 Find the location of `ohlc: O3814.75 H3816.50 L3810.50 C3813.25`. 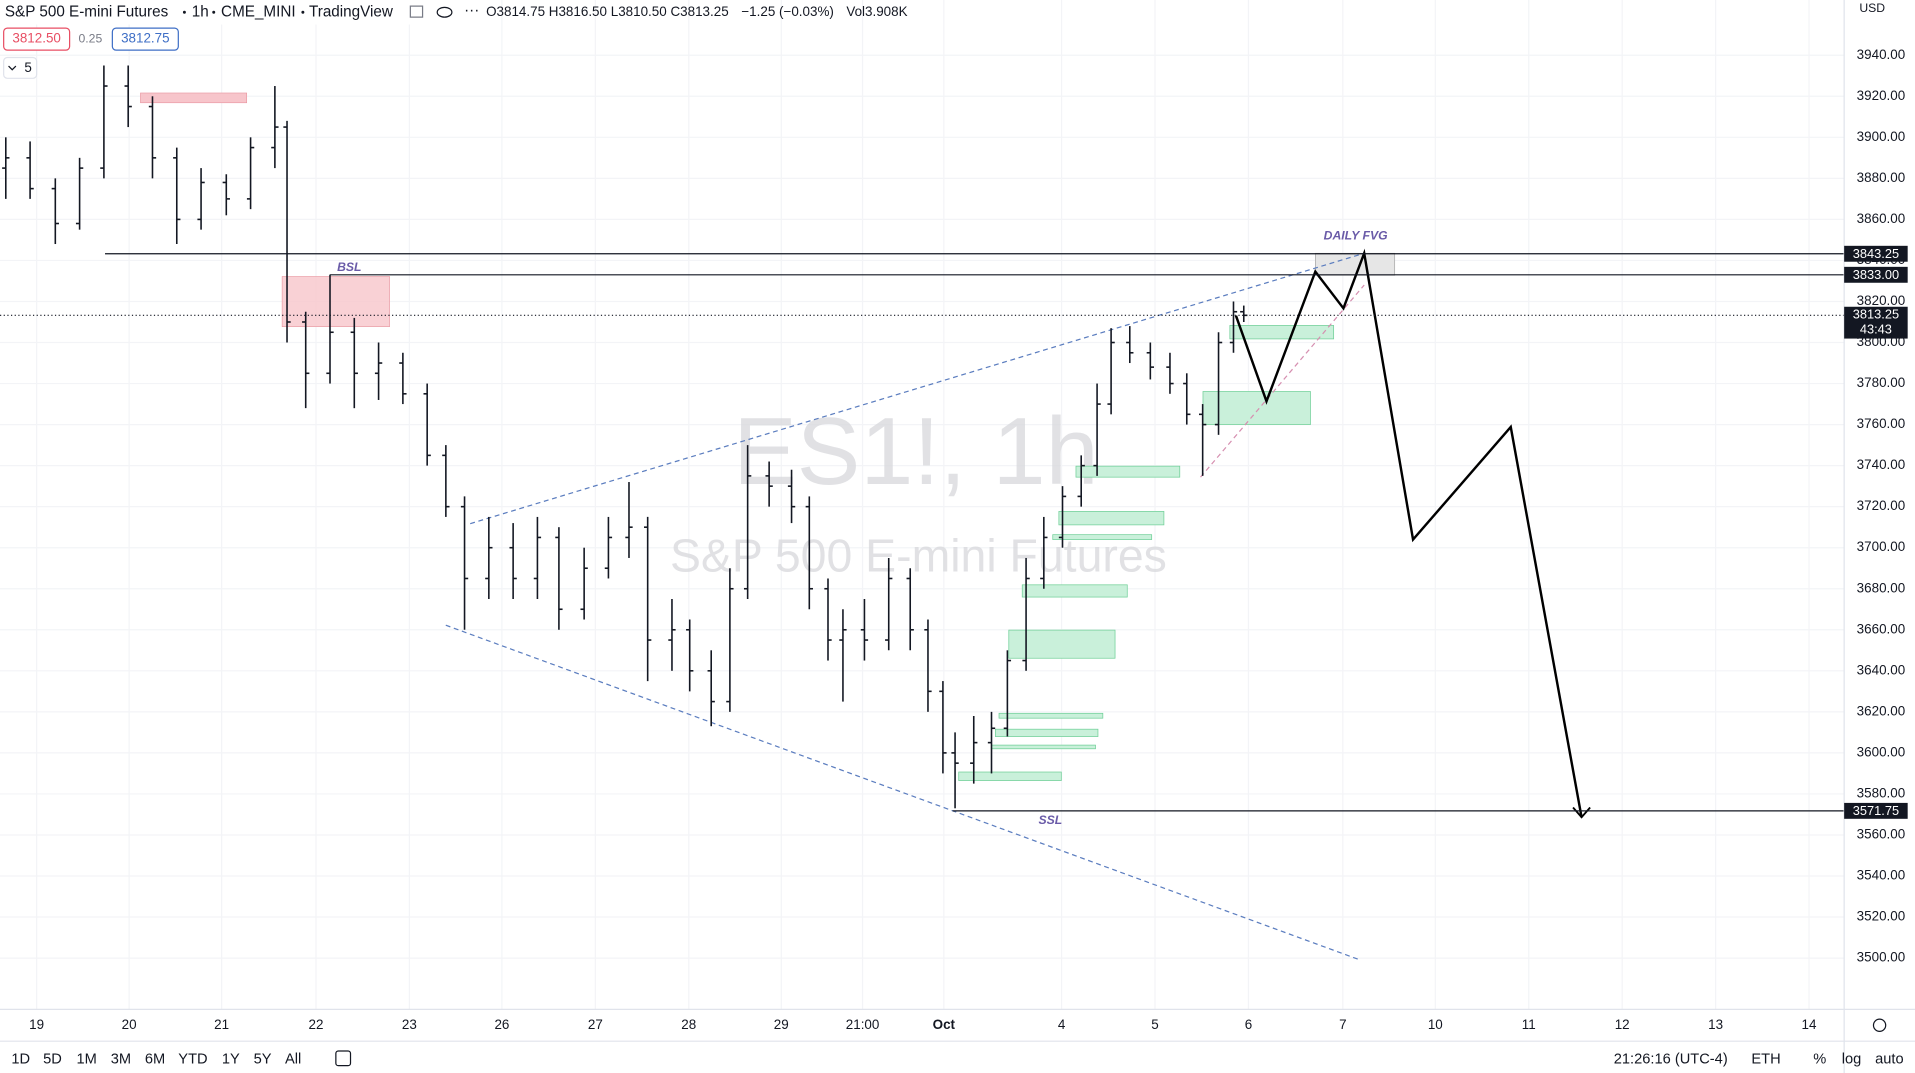

ohlc: O3814.75 H3816.50 L3810.50 C3813.25 is located at coordinates (607, 11).